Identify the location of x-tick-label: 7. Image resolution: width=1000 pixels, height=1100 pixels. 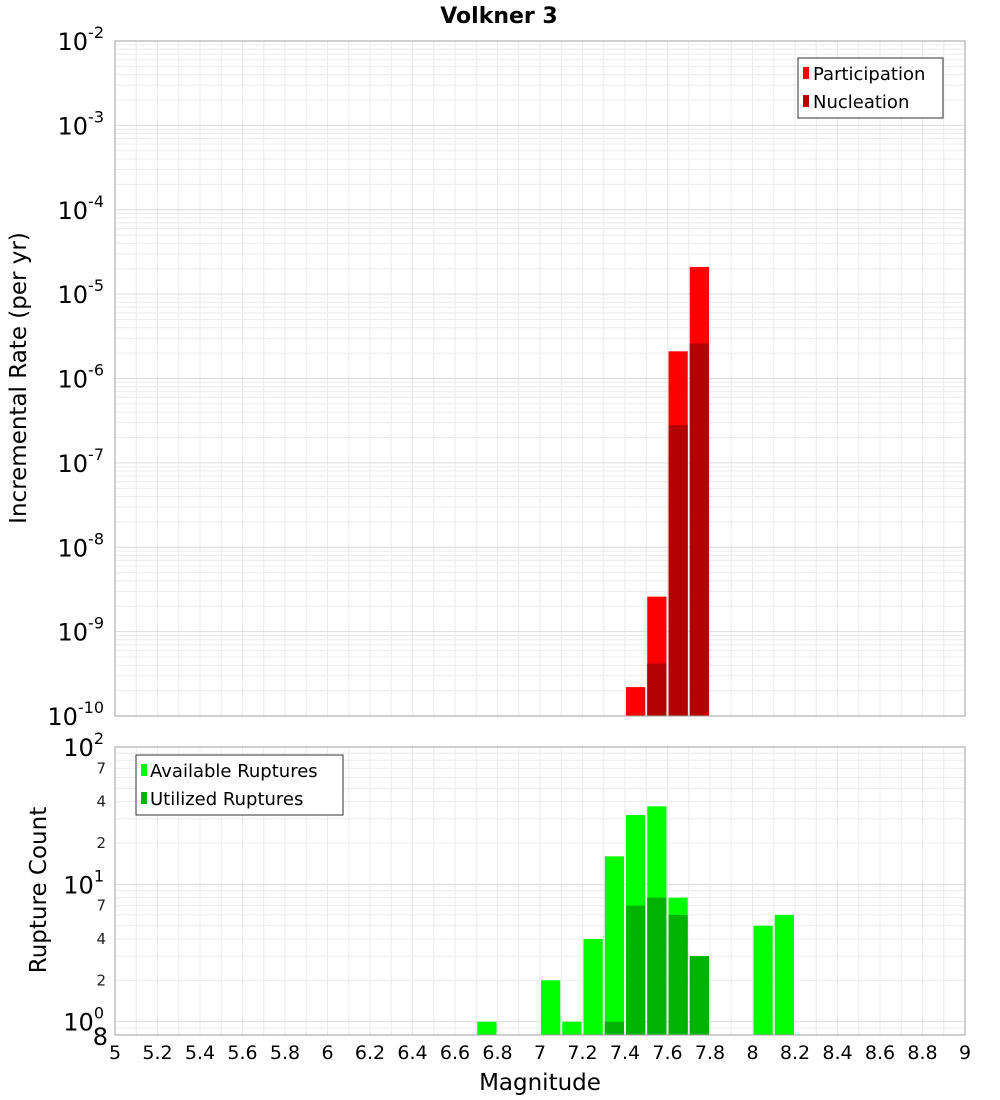
(540, 1053).